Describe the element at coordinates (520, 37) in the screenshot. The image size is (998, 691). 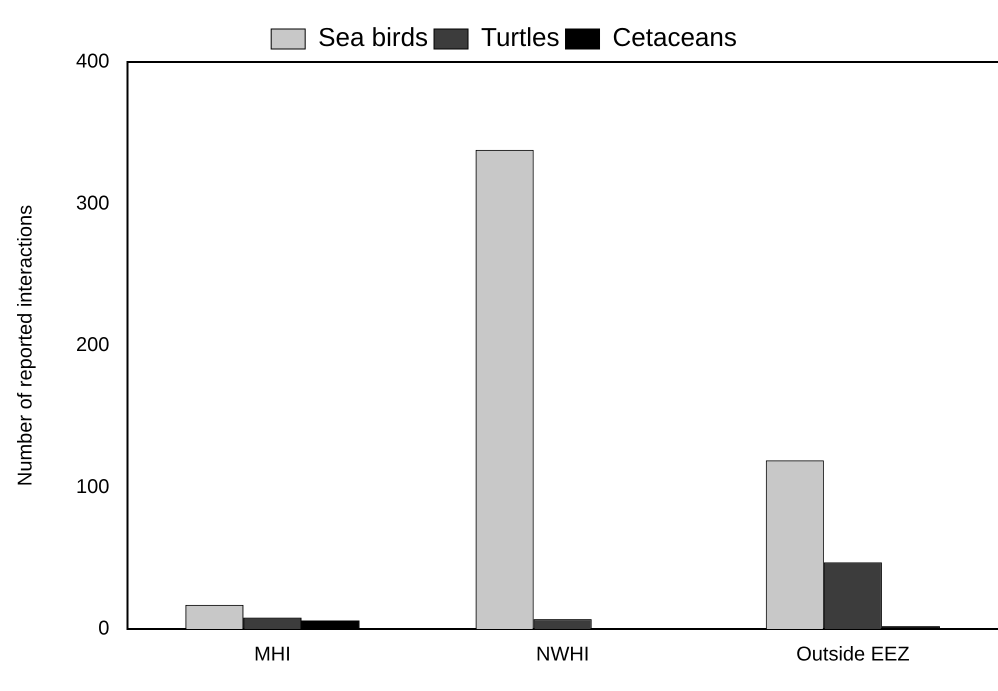
I see `legend-label: Turtles` at that location.